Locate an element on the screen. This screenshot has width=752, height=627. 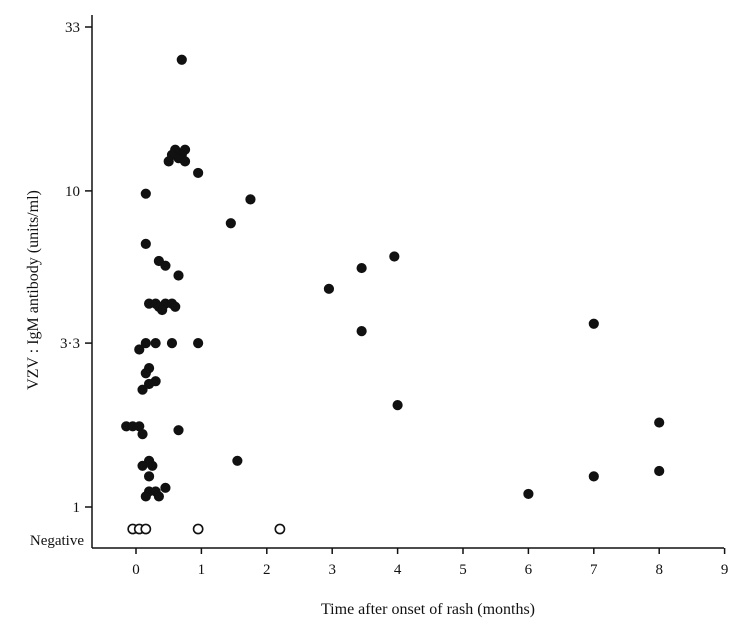
x-tick-label: 3 is located at coordinates (332, 570).